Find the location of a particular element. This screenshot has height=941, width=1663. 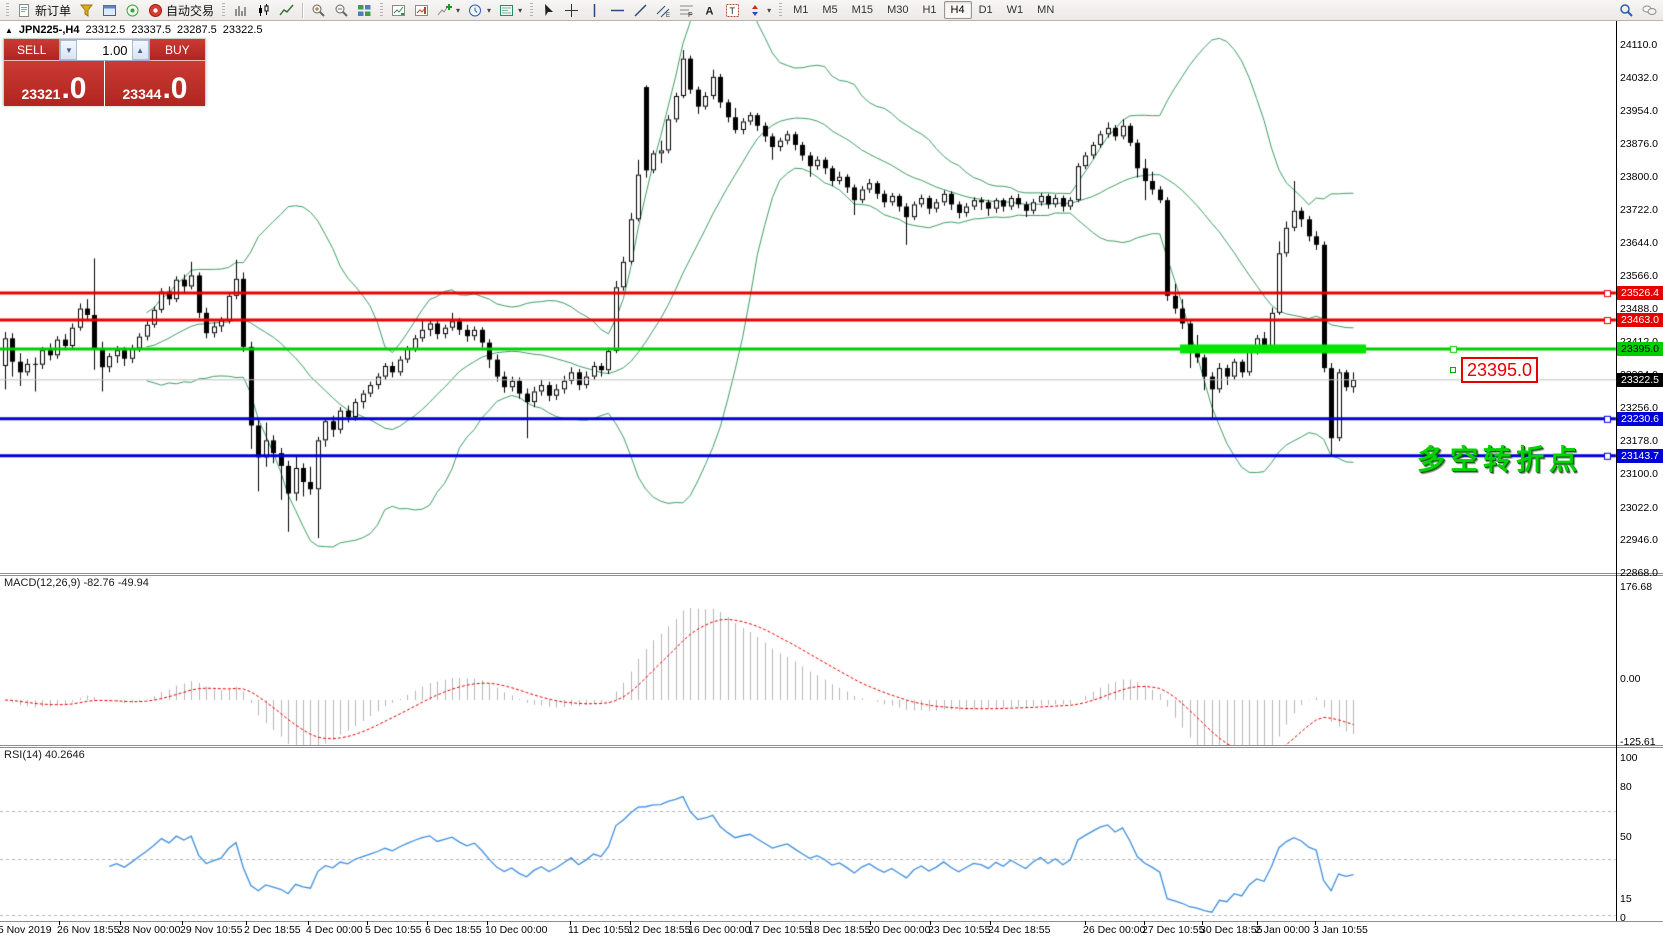

zoom-in-button is located at coordinates (318, 10).